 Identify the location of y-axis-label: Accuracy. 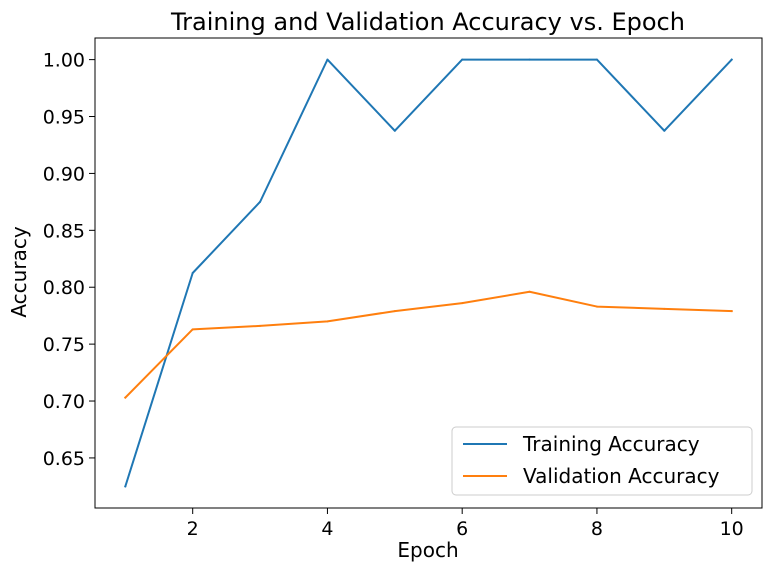
(19, 271).